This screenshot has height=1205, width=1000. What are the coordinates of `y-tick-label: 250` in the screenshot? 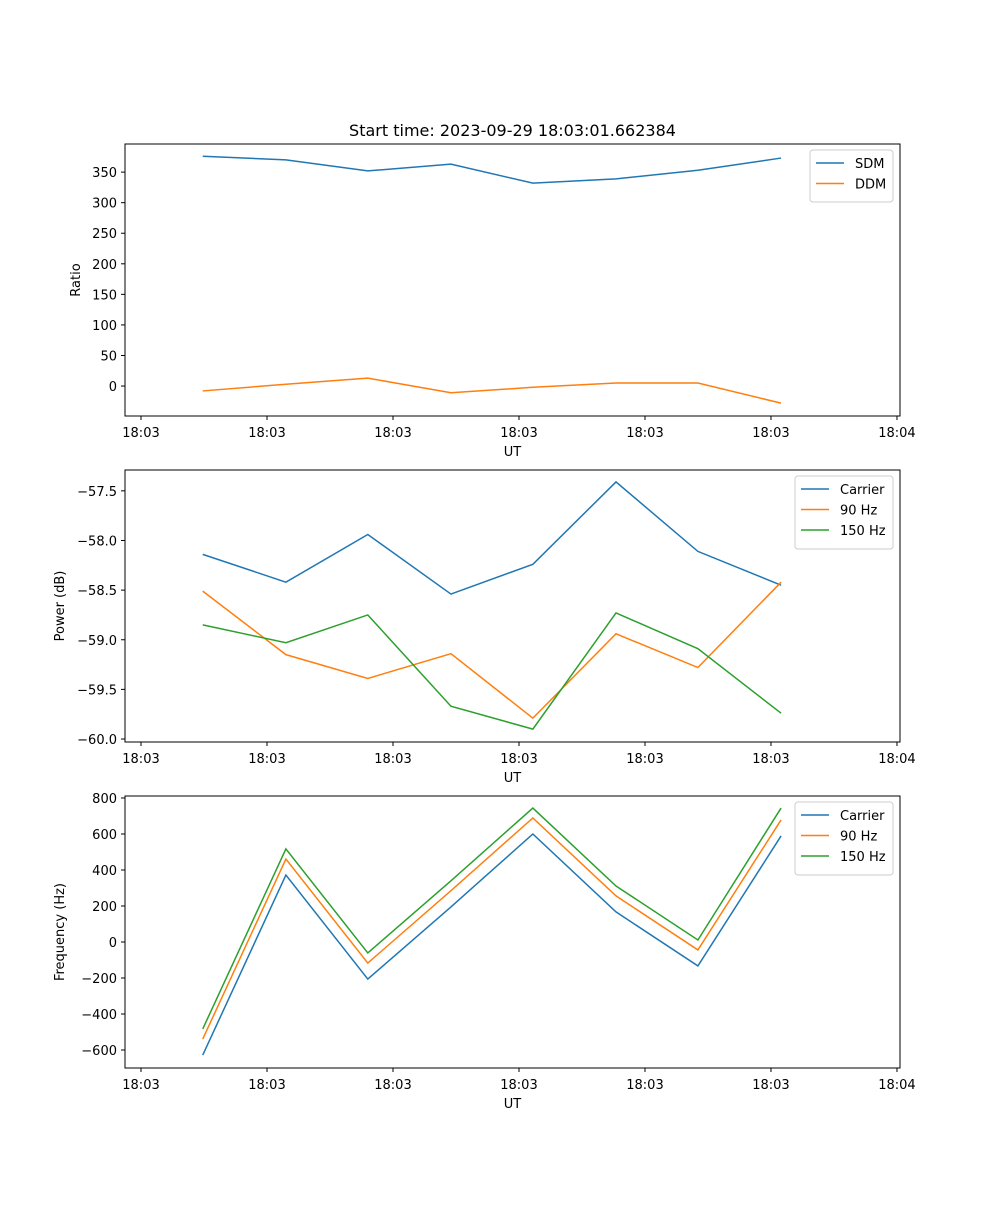 It's located at (104, 234).